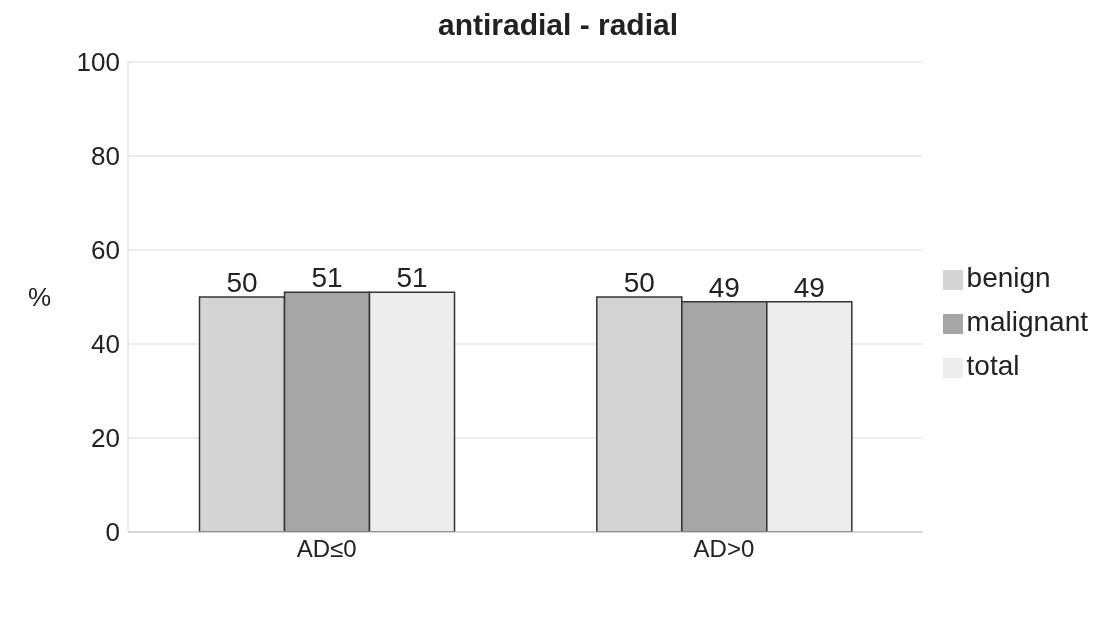  What do you see at coordinates (1008, 277) in the screenshot?
I see `legend-label: benign` at bounding box center [1008, 277].